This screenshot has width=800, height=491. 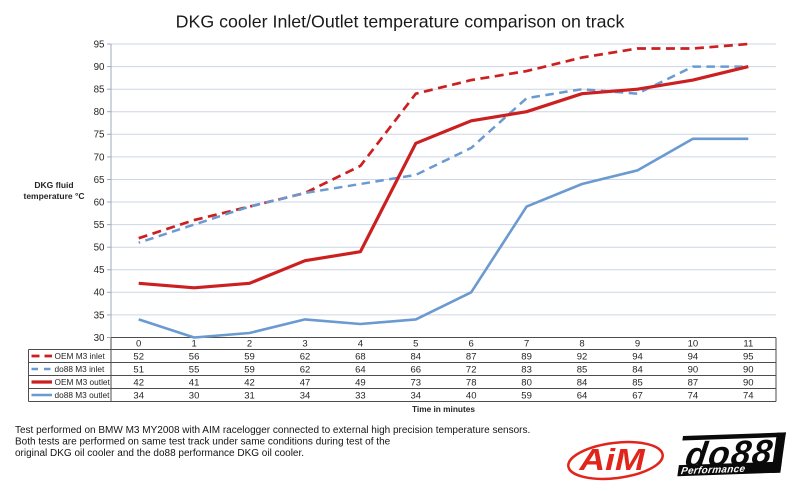 I want to click on svg-text: 68, so click(x=360, y=356).